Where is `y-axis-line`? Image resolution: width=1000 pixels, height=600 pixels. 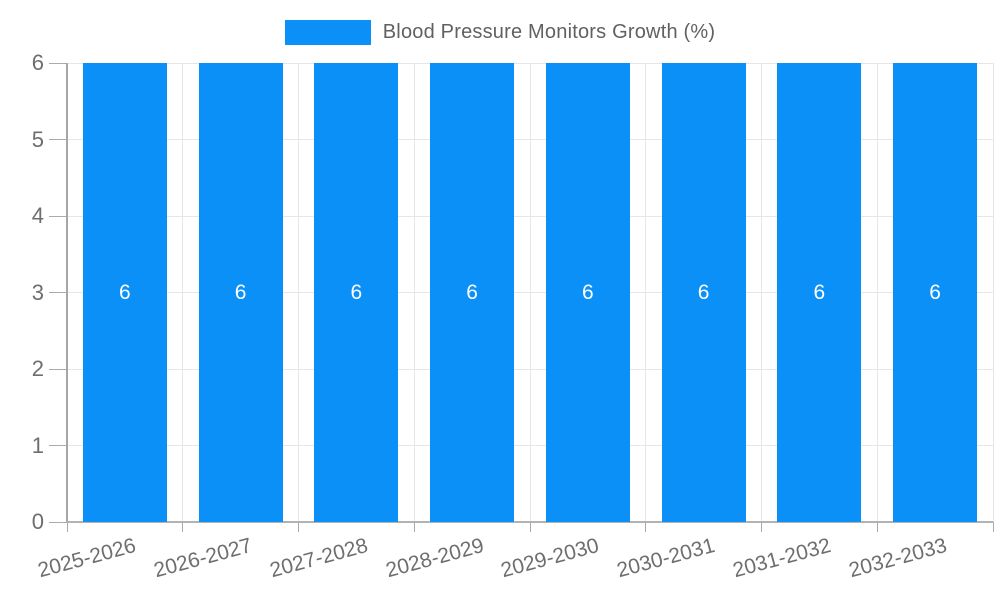 y-axis-line is located at coordinates (67, 292).